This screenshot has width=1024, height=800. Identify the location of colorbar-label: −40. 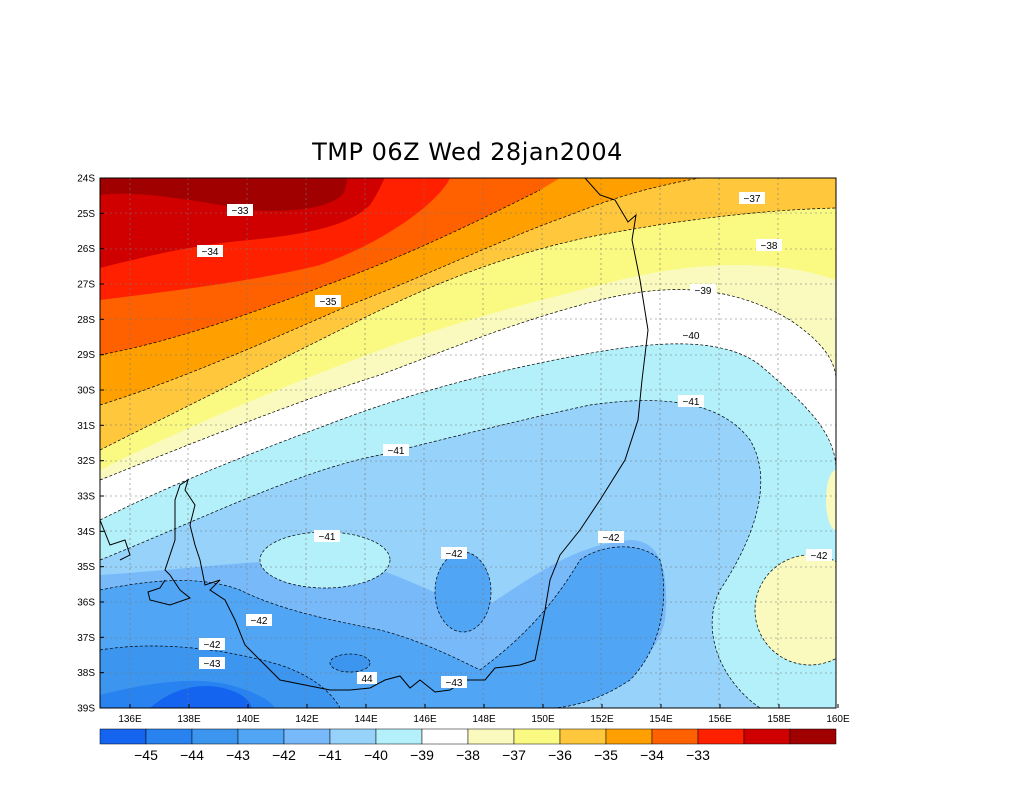
(376, 755).